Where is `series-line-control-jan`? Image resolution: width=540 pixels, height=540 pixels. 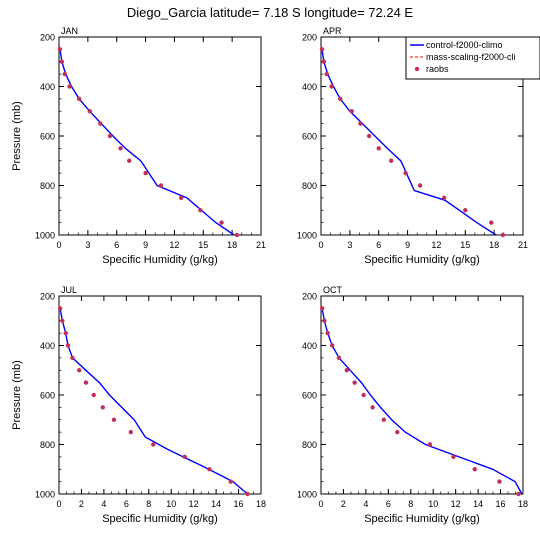
series-line-control-jan is located at coordinates (147, 142).